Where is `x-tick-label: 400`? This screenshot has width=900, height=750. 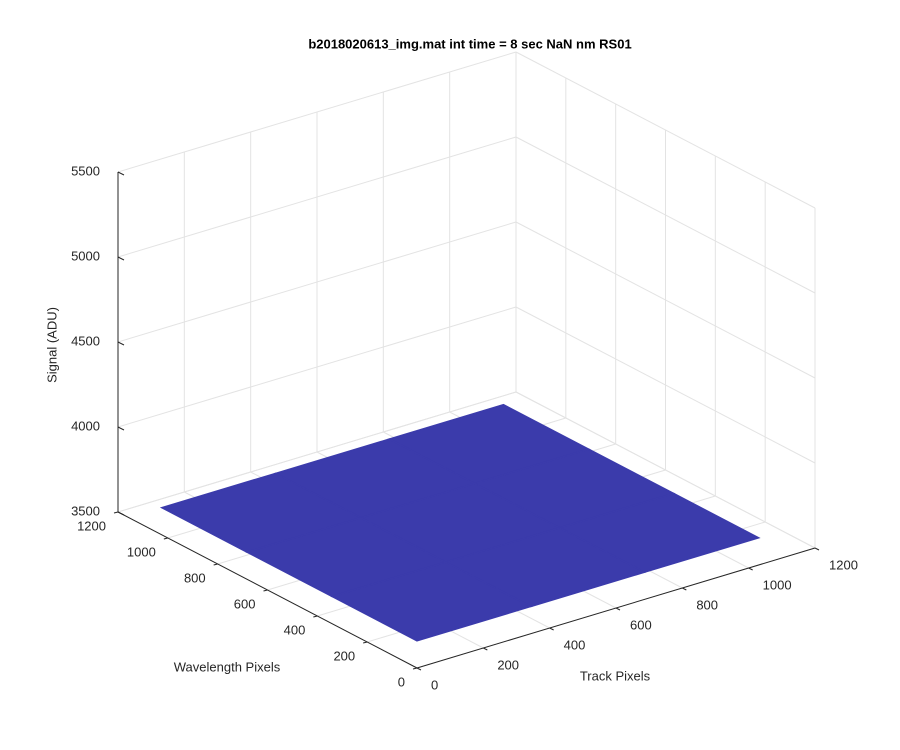
x-tick-label: 400 is located at coordinates (575, 644).